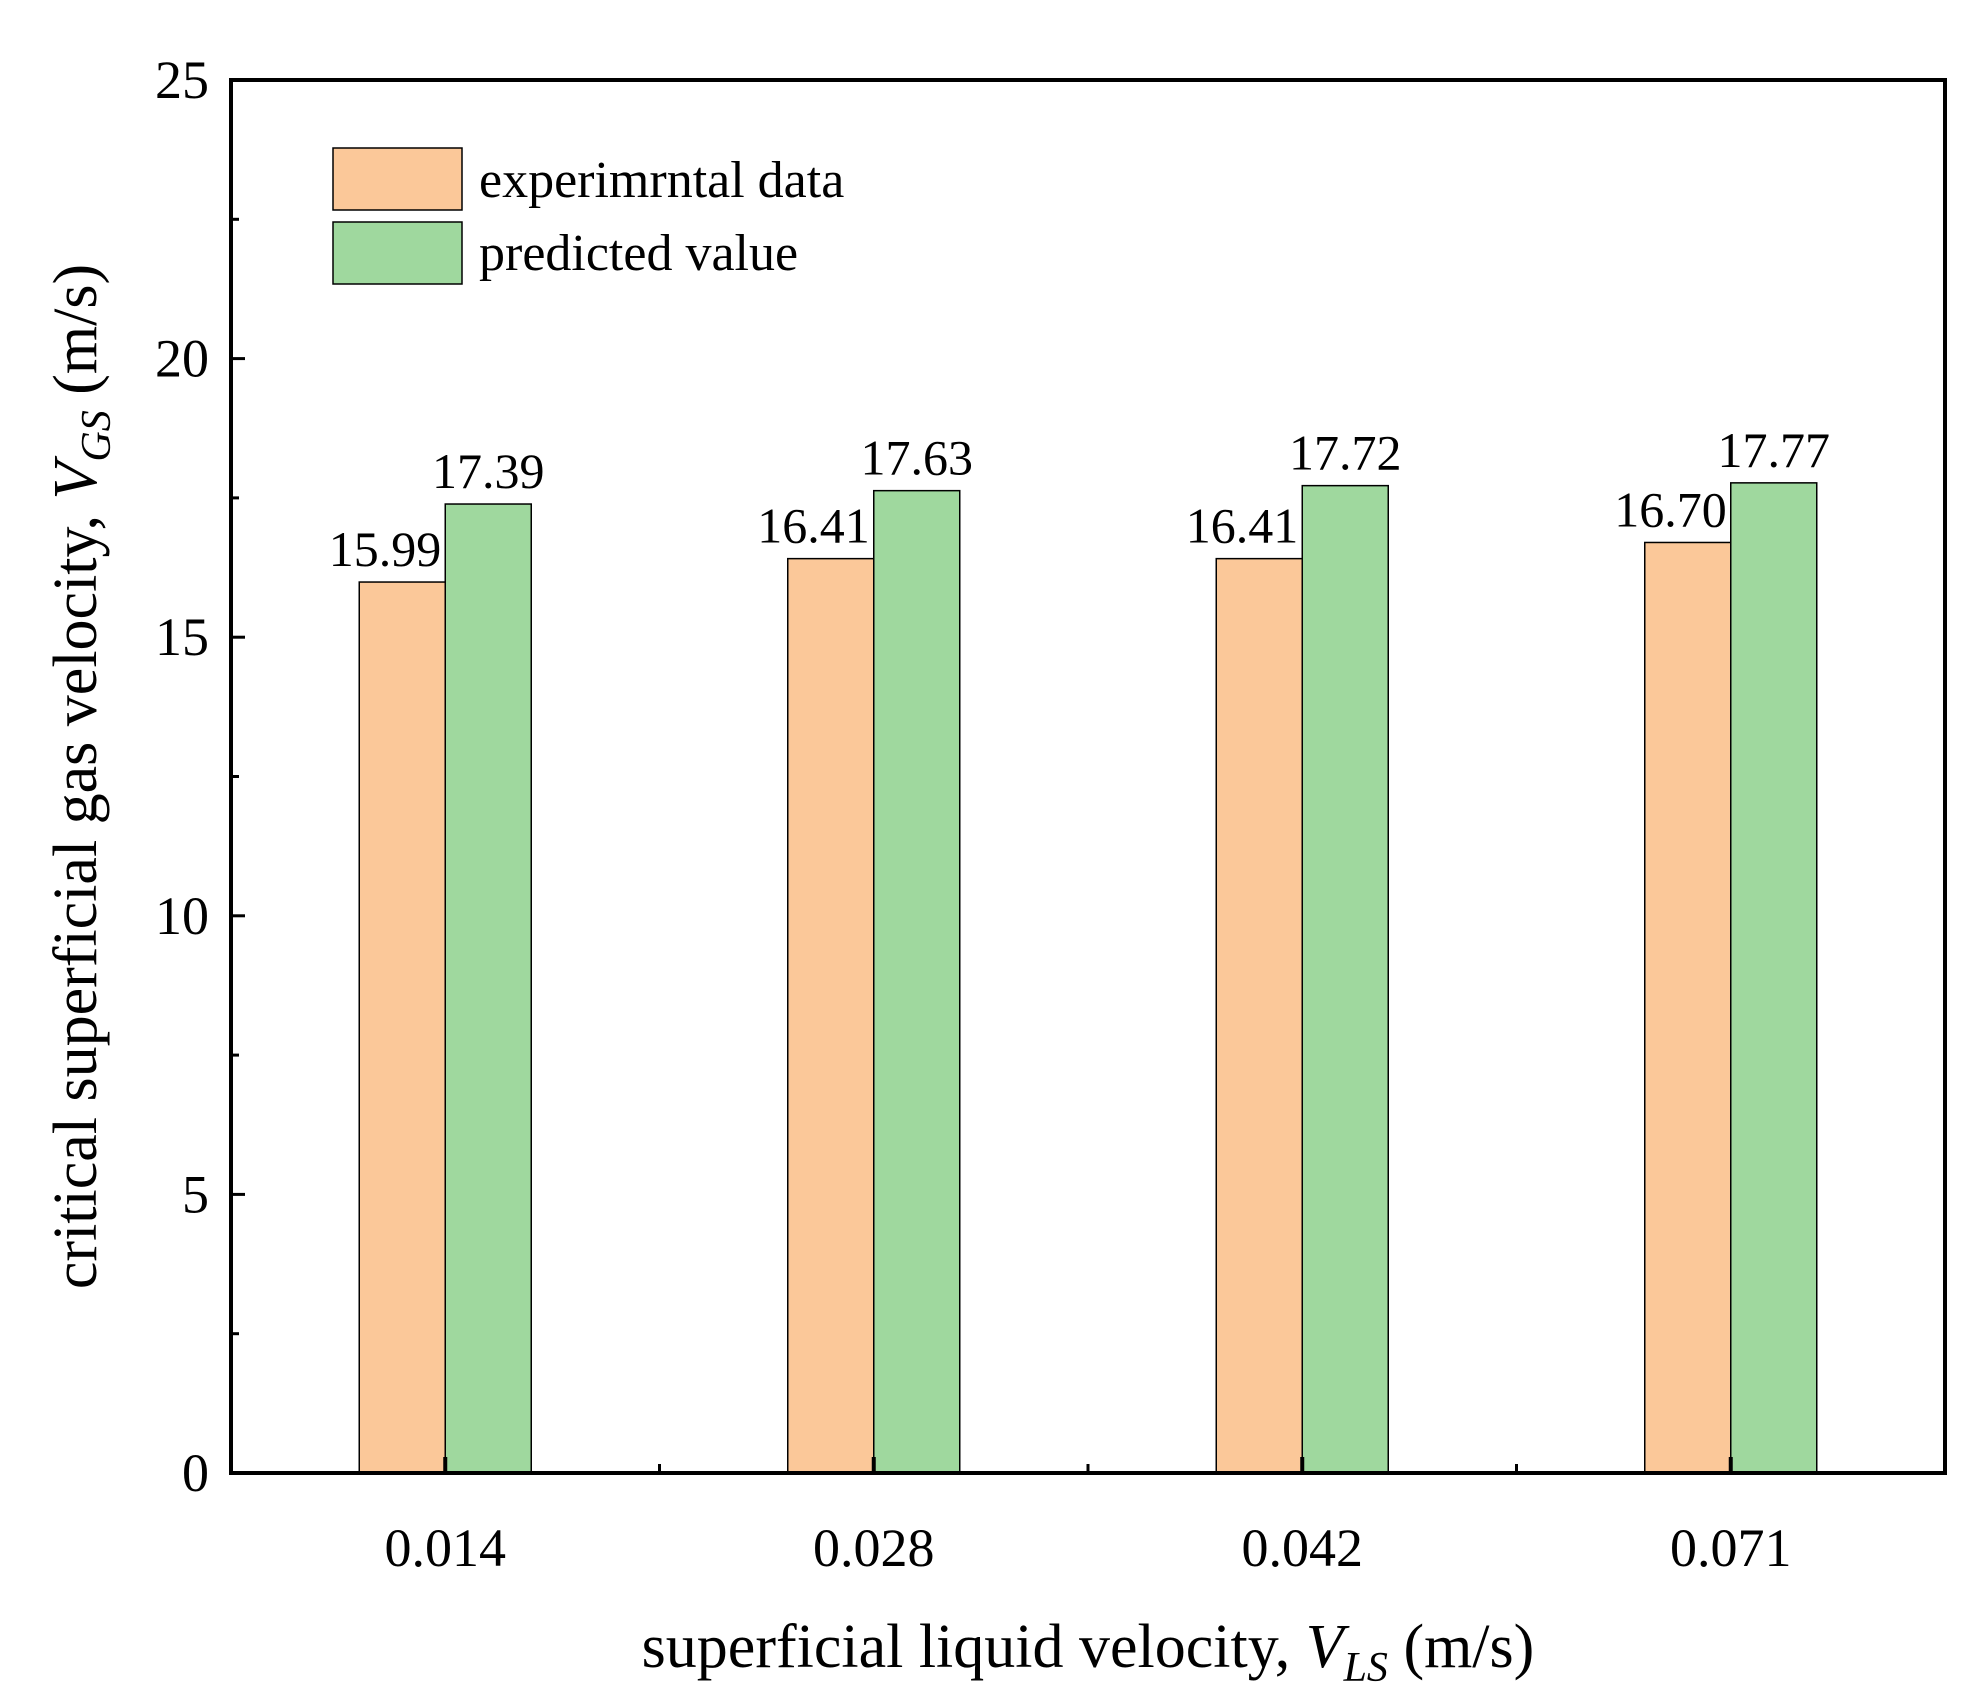 This screenshot has width=1988, height=1692. What do you see at coordinates (446, 1548) in the screenshot?
I see `x-tick-label-0.014: 0.014` at bounding box center [446, 1548].